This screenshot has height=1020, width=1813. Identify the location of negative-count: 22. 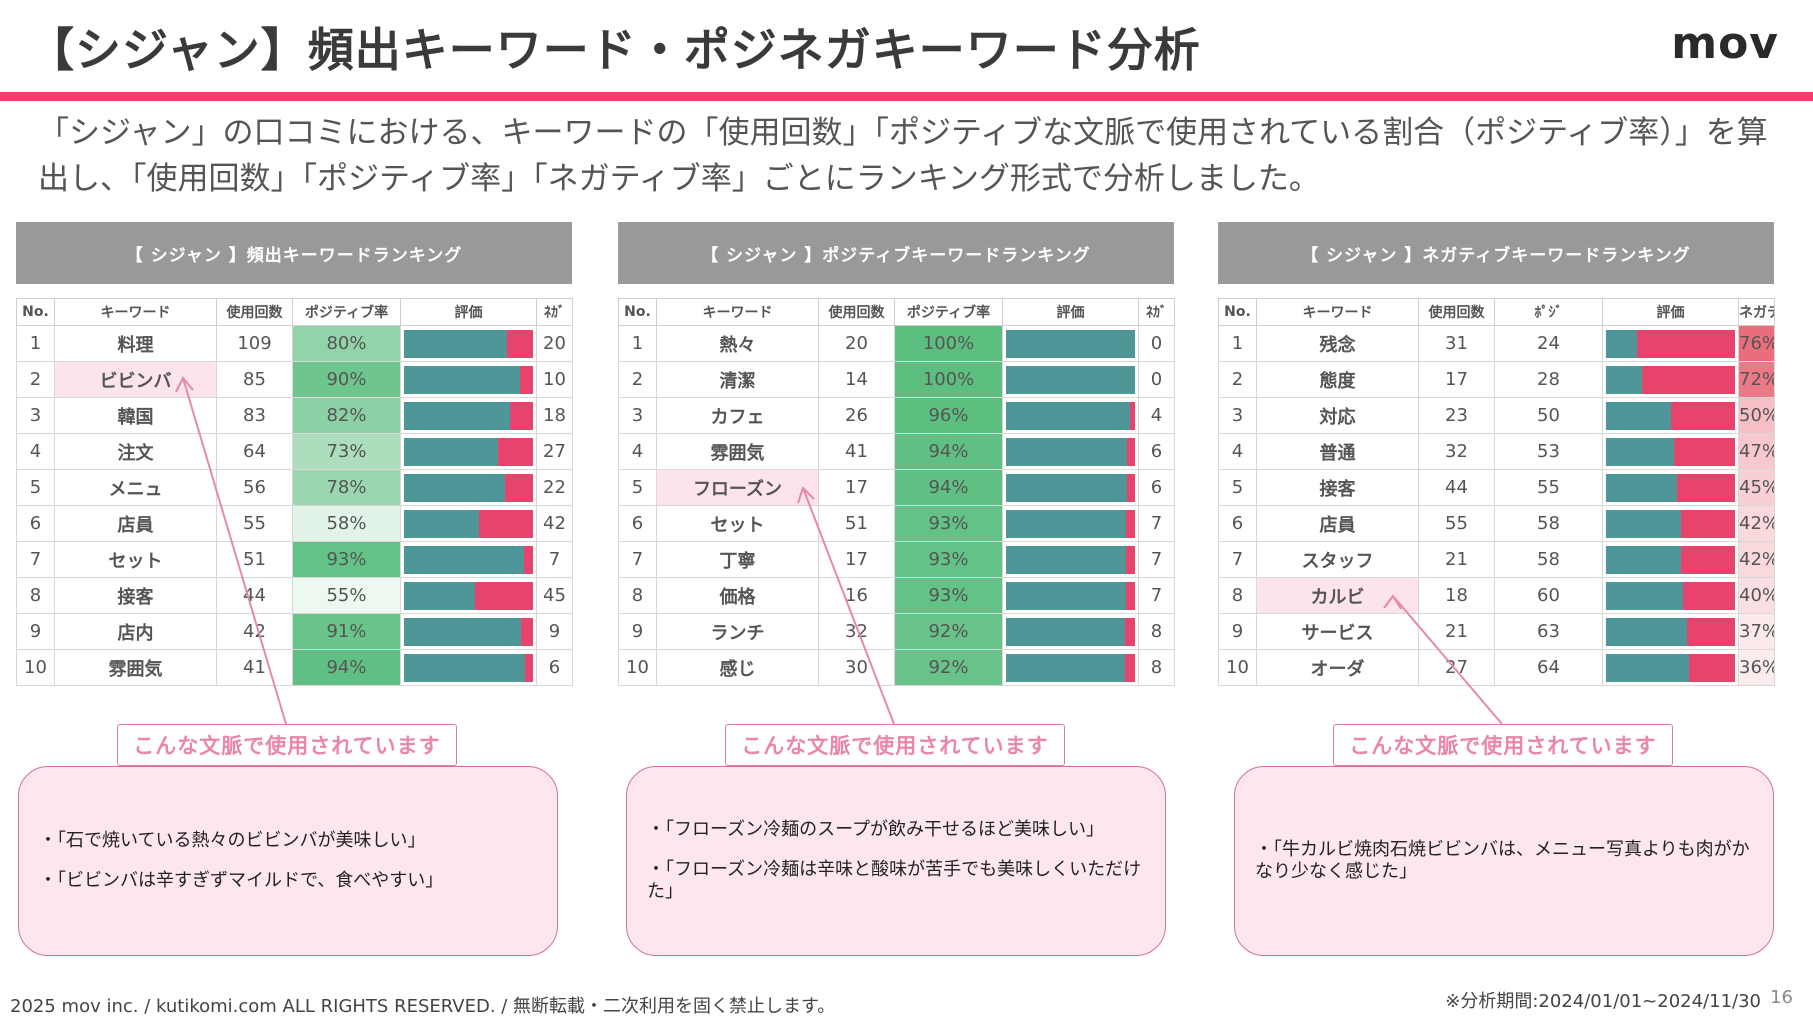
(554, 487).